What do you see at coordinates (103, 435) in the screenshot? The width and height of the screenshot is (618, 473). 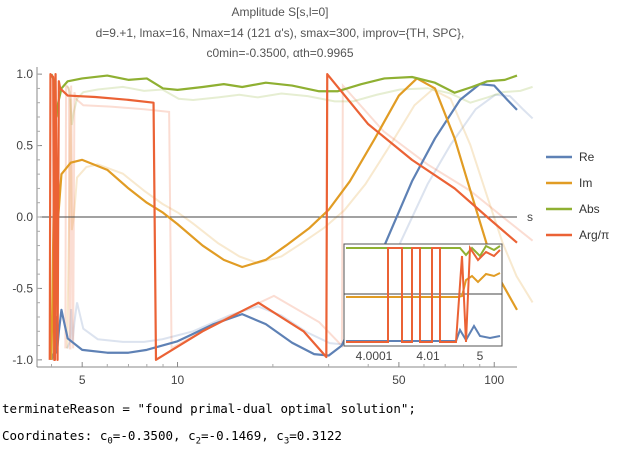 I see `coord-c0-label: c` at bounding box center [103, 435].